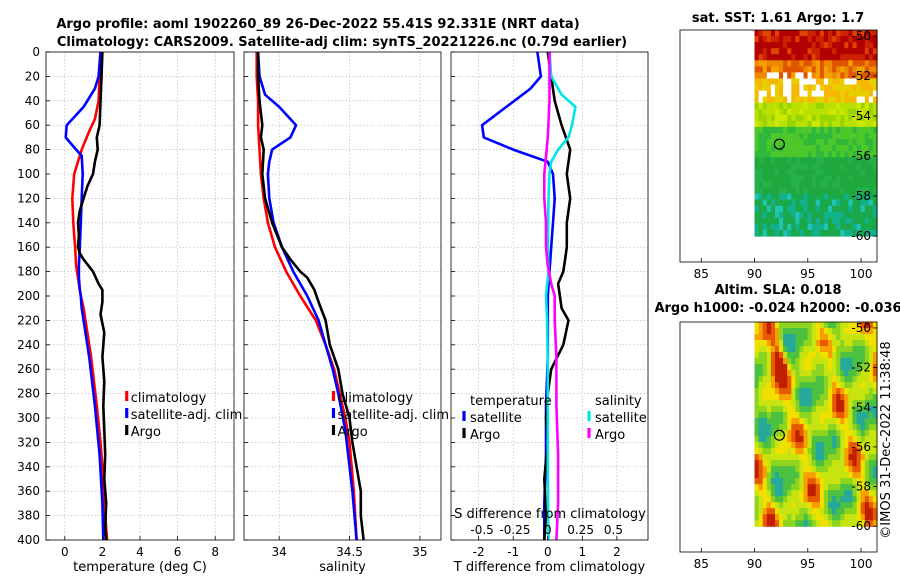  What do you see at coordinates (479, 552) in the screenshot?
I see `x-tick-label: -2` at bounding box center [479, 552].